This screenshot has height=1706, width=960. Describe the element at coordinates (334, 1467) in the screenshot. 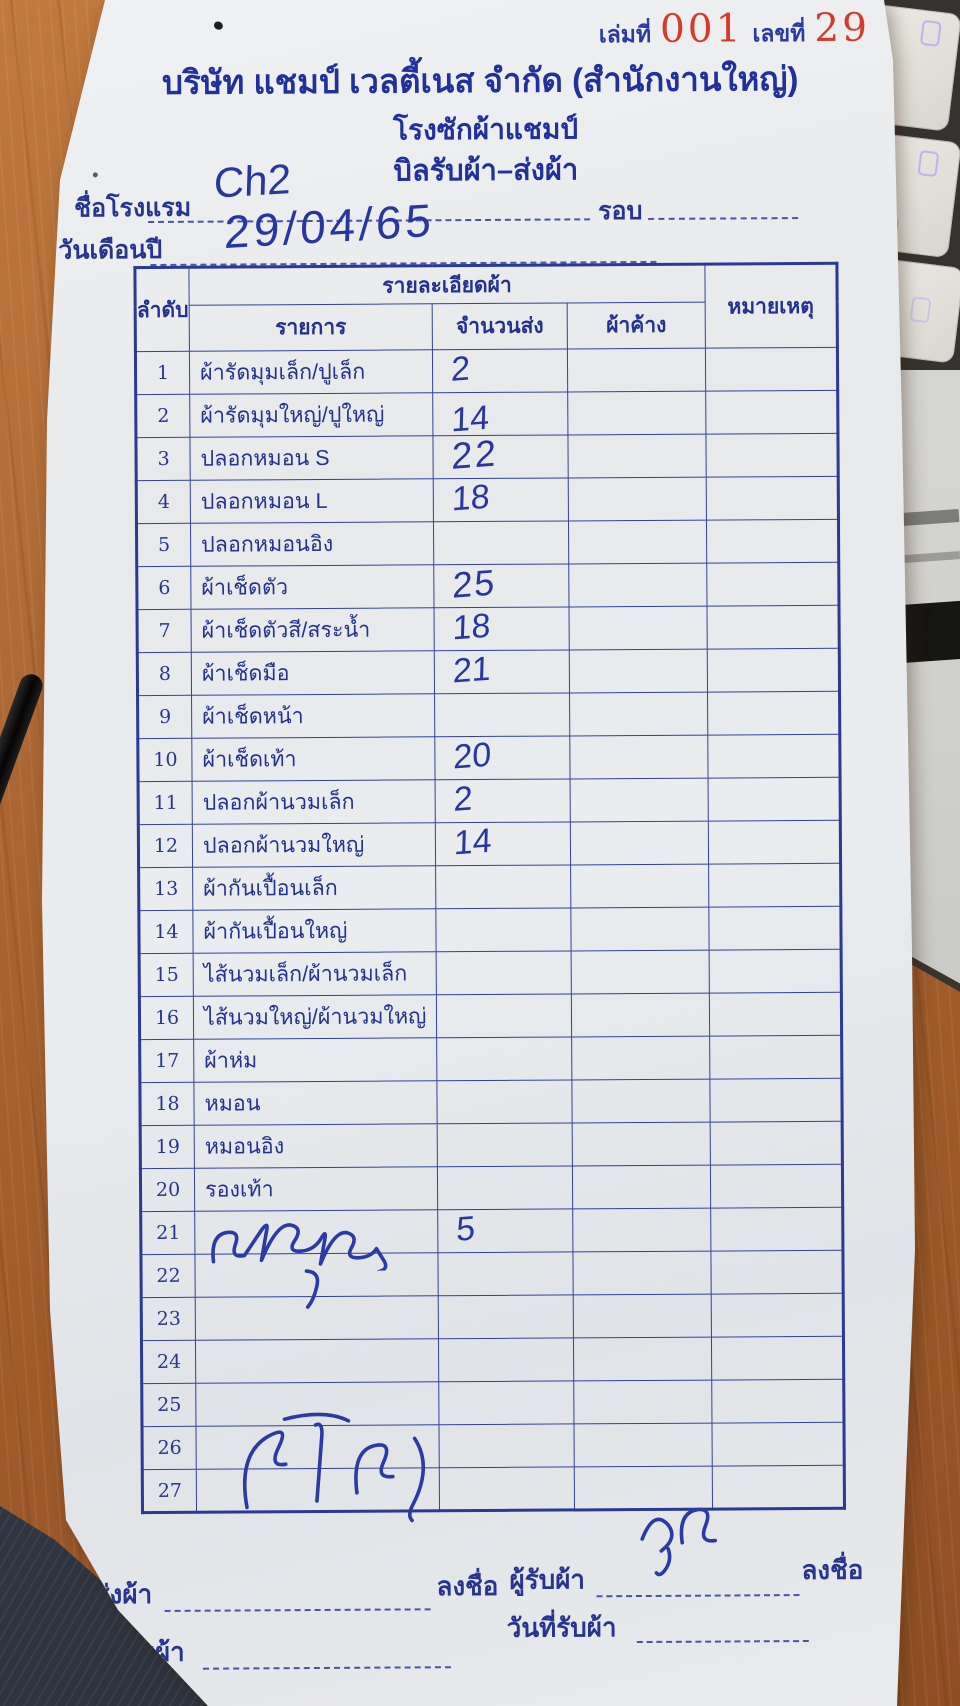

I see `sender-signature` at that location.